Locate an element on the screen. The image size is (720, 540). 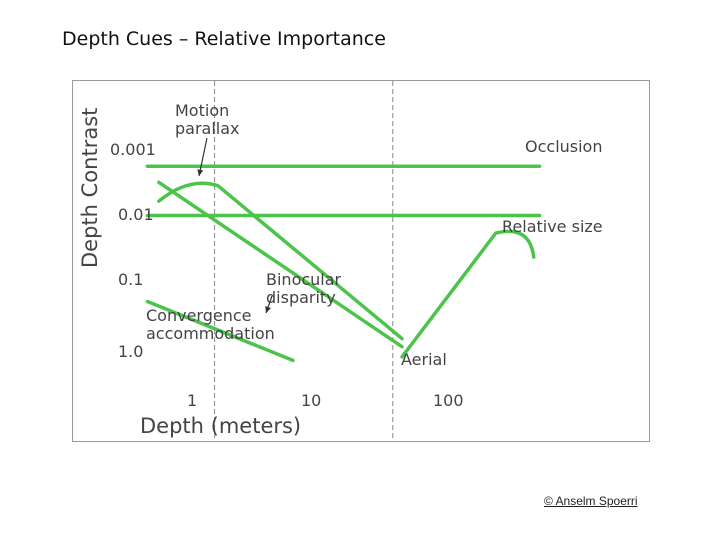
binocular-disparity-label: Binocular disparity is located at coordinates (304, 288).